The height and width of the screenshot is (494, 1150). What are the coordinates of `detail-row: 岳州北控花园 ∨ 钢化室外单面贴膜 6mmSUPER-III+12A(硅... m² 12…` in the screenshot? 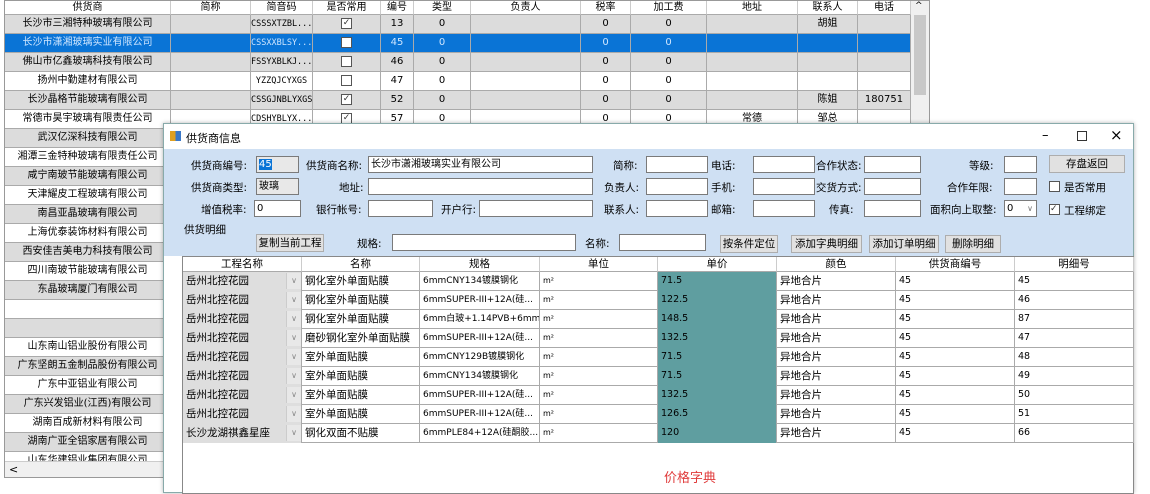 It's located at (658, 300).